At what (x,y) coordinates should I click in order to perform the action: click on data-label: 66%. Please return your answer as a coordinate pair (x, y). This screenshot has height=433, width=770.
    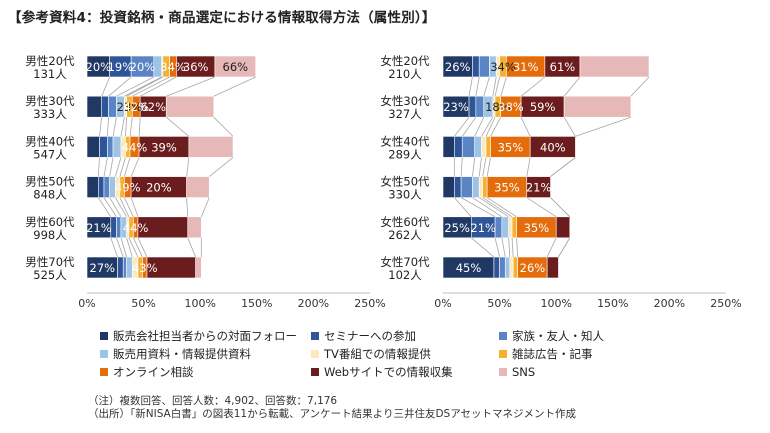
    Looking at the image, I should click on (236, 67).